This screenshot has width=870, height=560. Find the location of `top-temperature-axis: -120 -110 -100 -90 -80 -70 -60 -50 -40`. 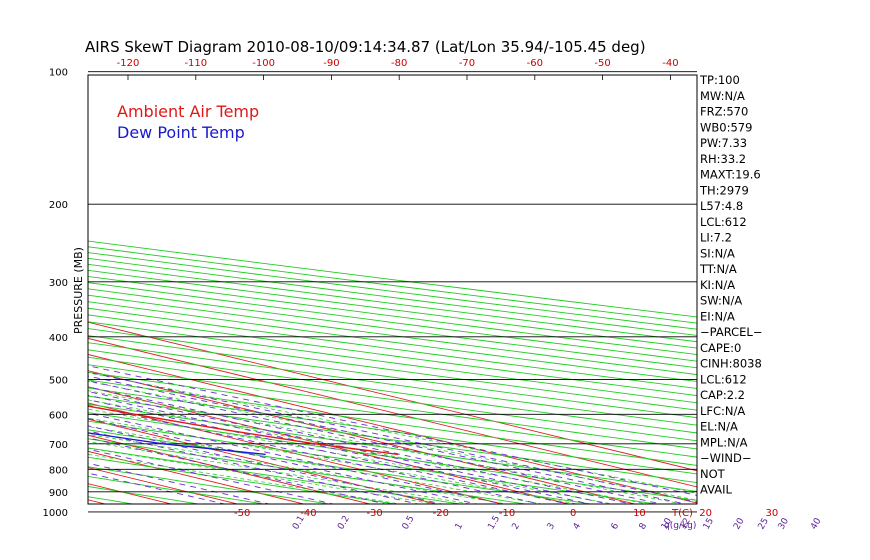

top-temperature-axis: -120 -110 -100 -90 -80 -70 -60 -50 -40 is located at coordinates (398, 69).